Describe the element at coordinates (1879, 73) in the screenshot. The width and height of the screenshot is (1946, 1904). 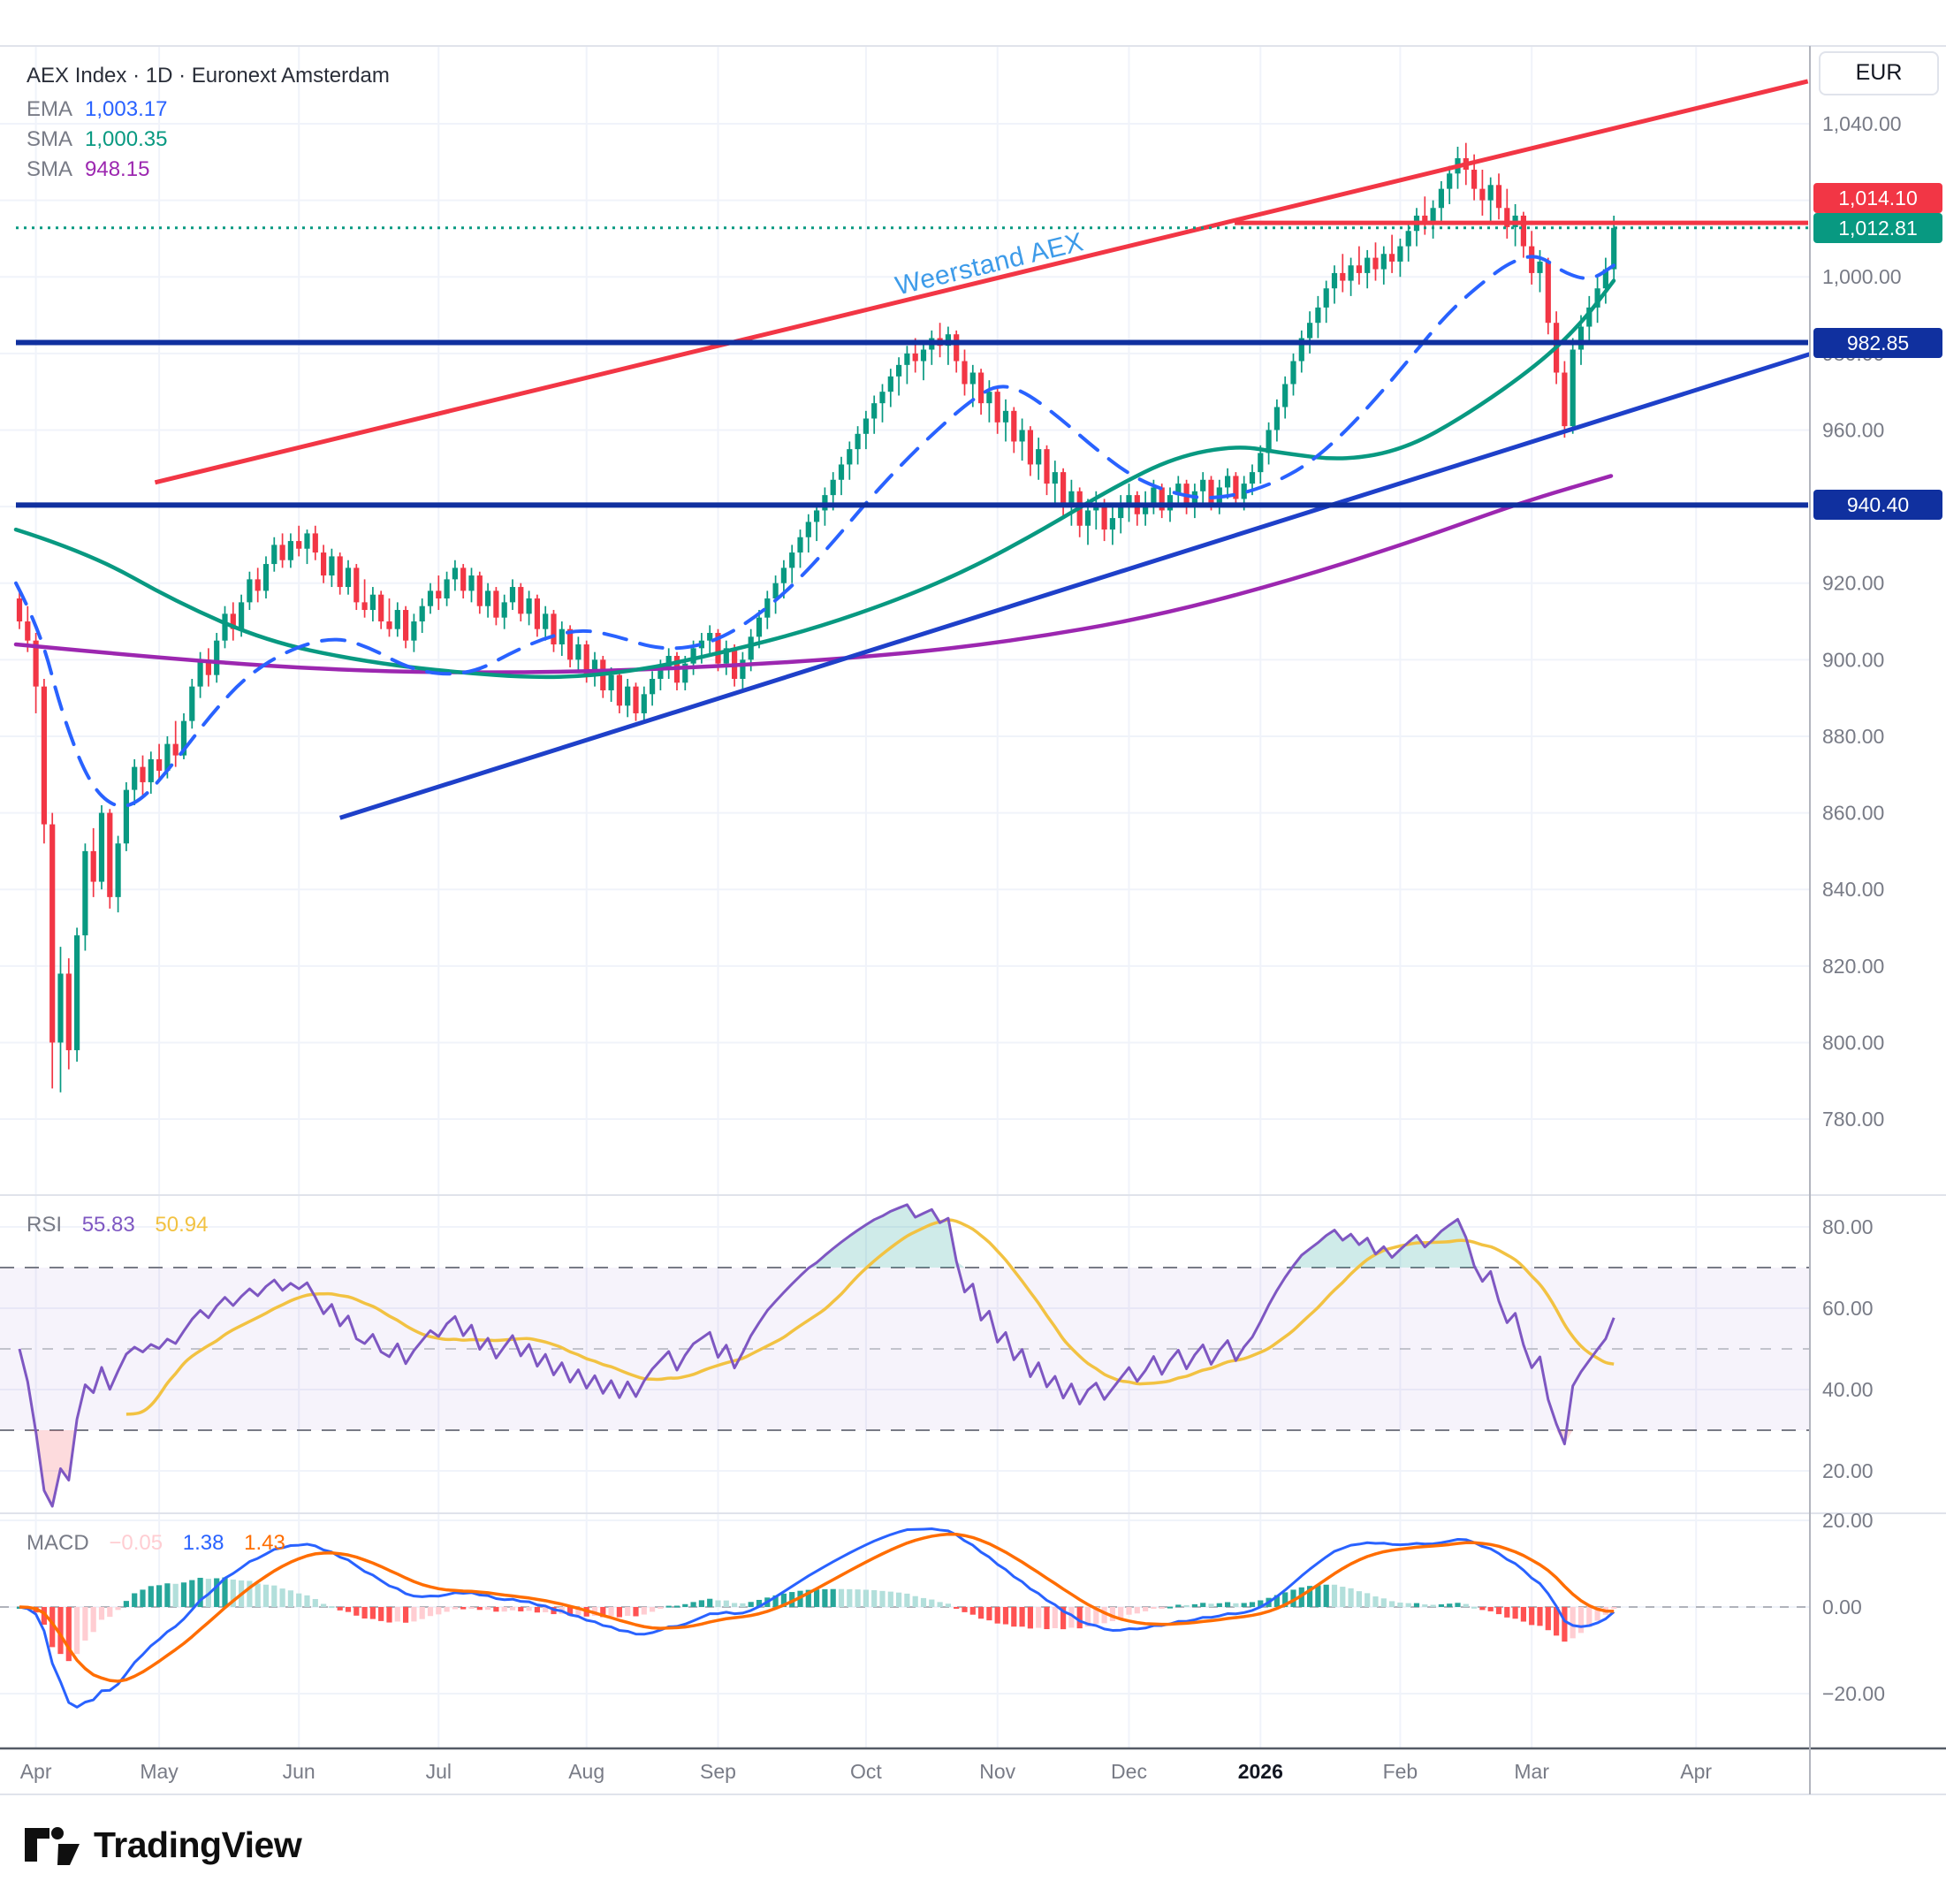
I see `currency-badge: EUR` at that location.